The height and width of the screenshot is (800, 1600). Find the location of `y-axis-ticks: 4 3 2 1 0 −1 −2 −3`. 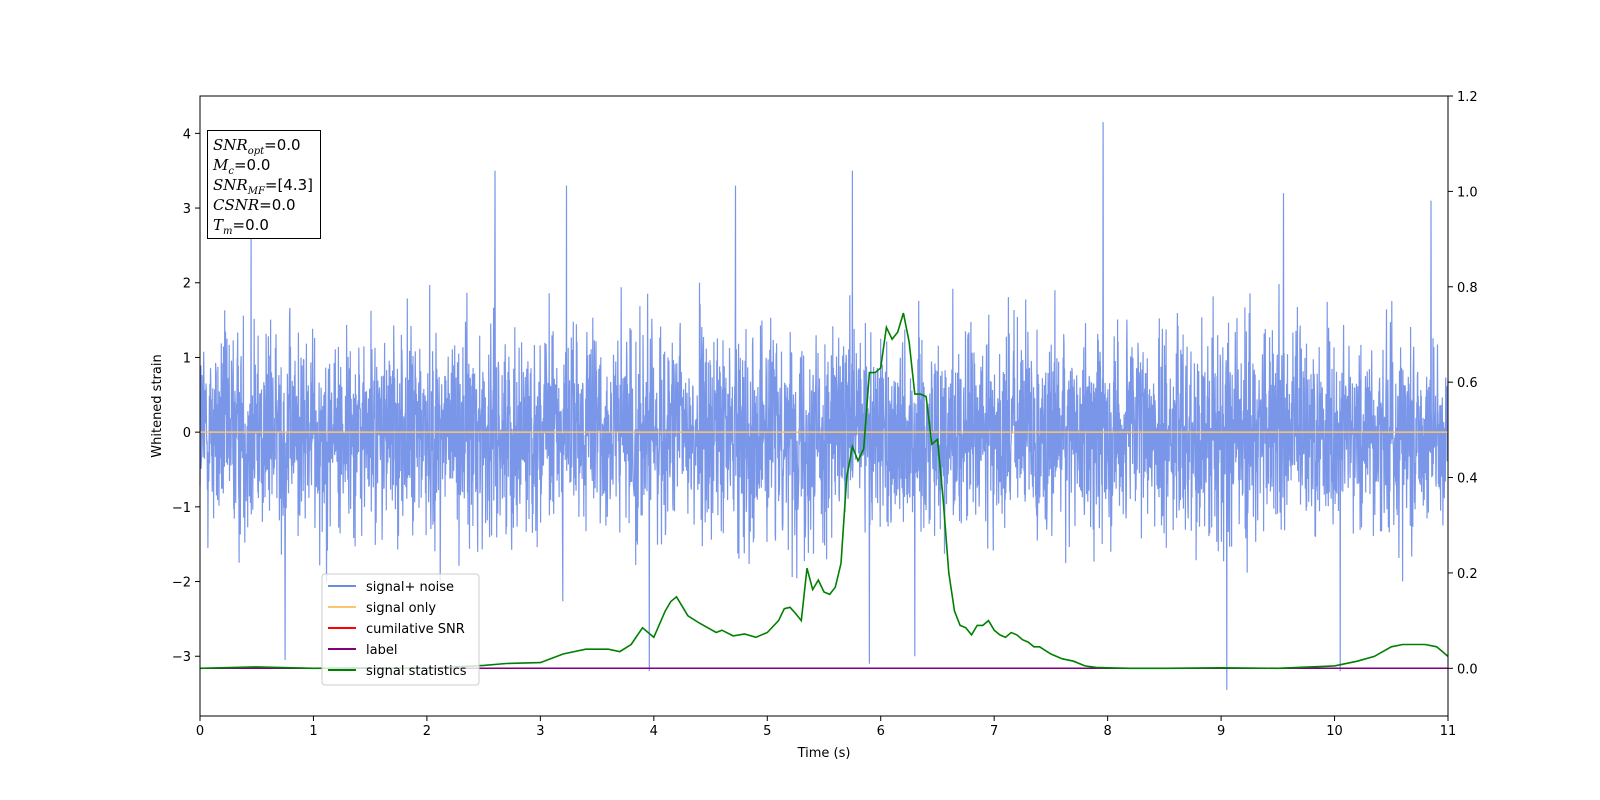

y-axis-ticks: 4 3 2 1 0 −1 −2 −3 is located at coordinates (186, 396).